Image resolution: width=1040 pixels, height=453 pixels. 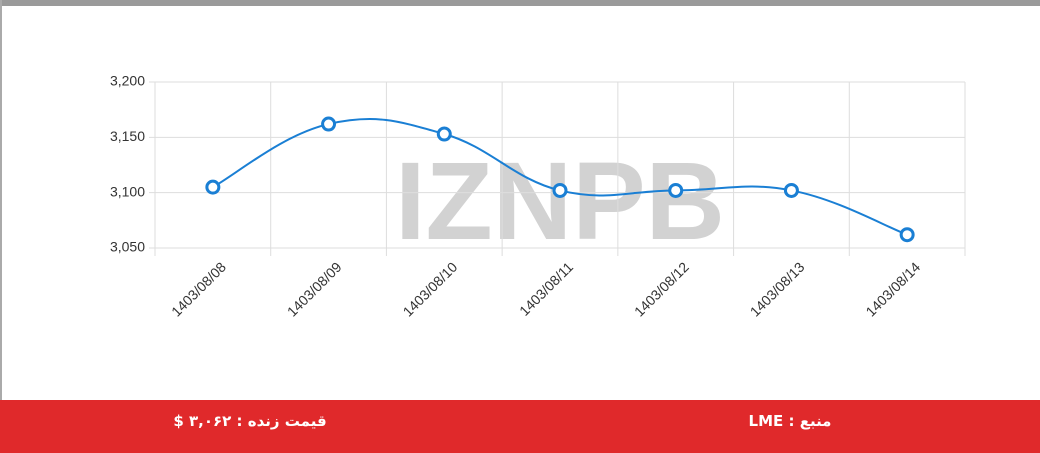 What do you see at coordinates (314, 289) in the screenshot?
I see `x-tick-label: 1403/08/09` at bounding box center [314, 289].